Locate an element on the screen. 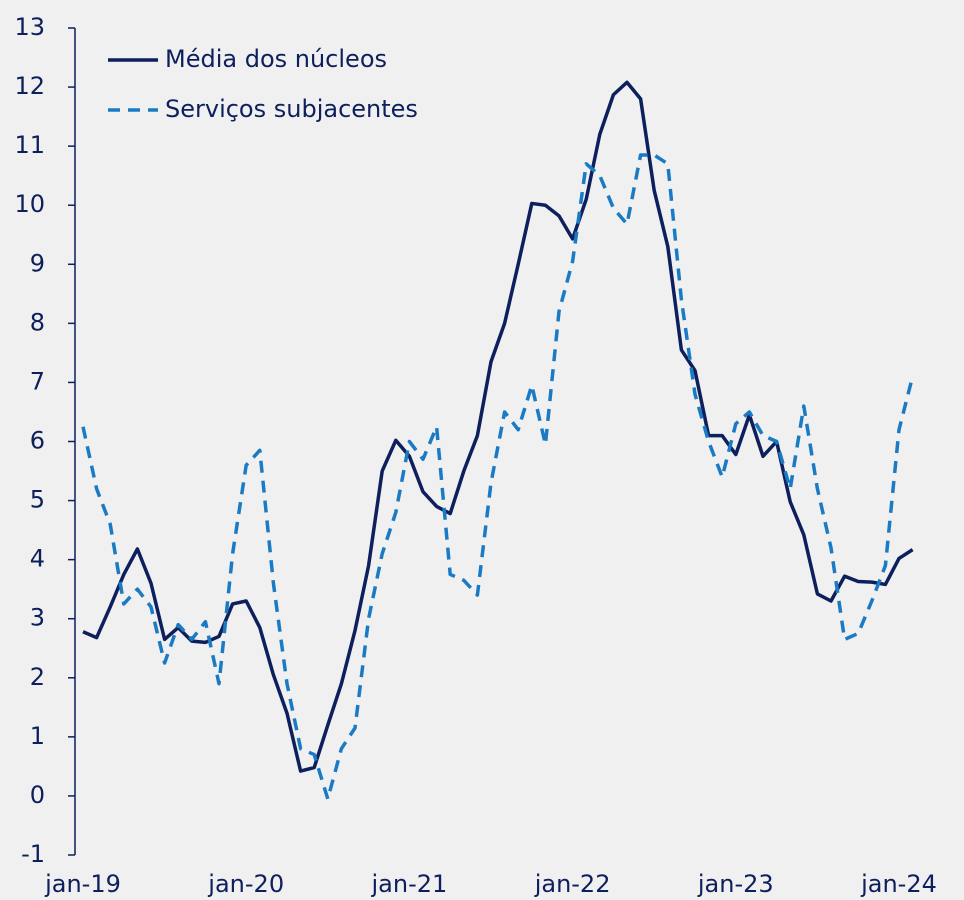 This screenshot has height=900, width=964. legend-label: Média dos núcleos is located at coordinates (276, 59).